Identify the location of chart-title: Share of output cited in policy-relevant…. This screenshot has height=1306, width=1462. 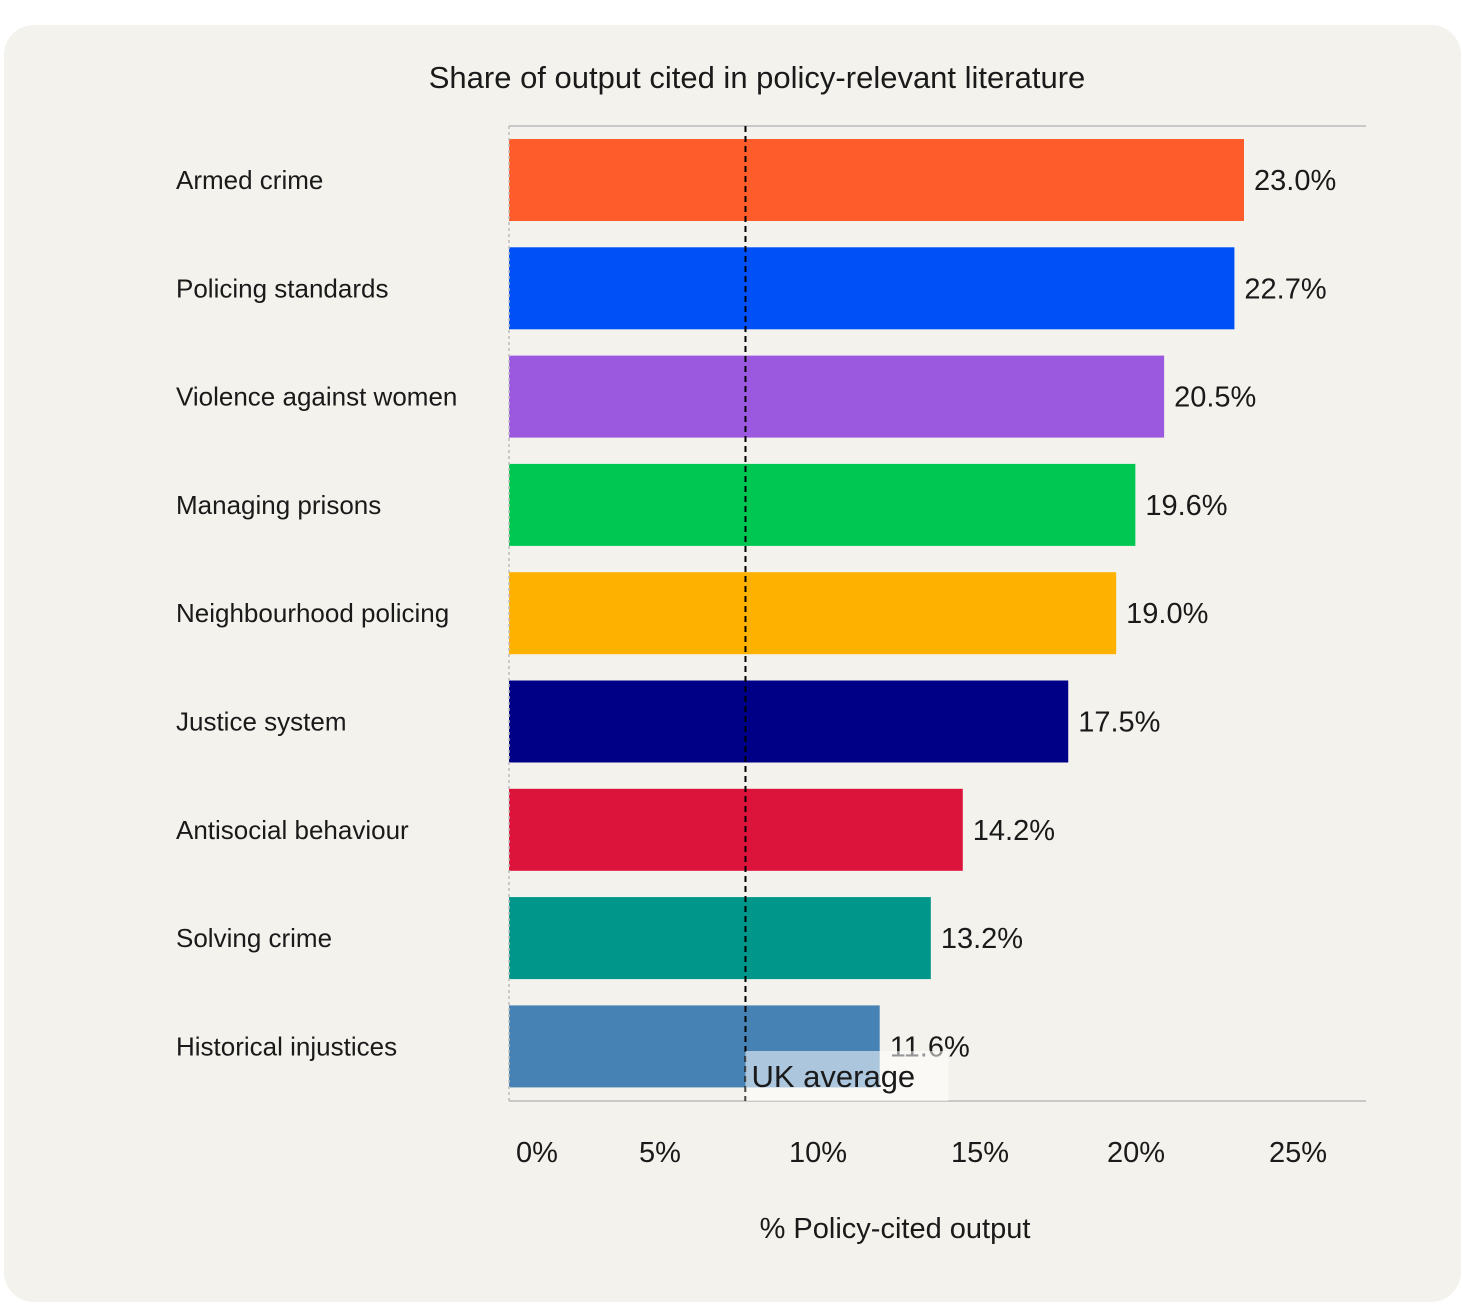
(757, 77).